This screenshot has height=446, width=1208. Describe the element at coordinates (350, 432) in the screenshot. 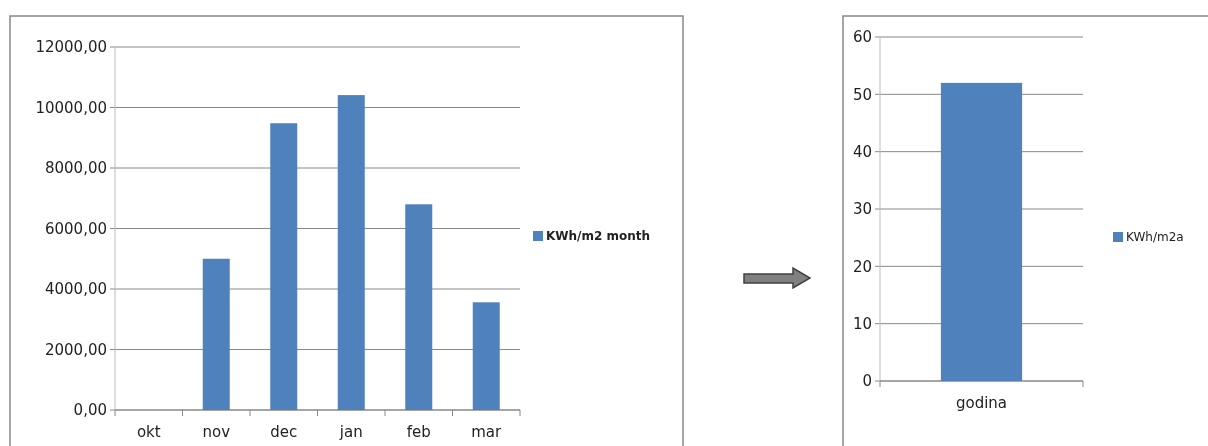

I see `x-tick-label: jan` at that location.